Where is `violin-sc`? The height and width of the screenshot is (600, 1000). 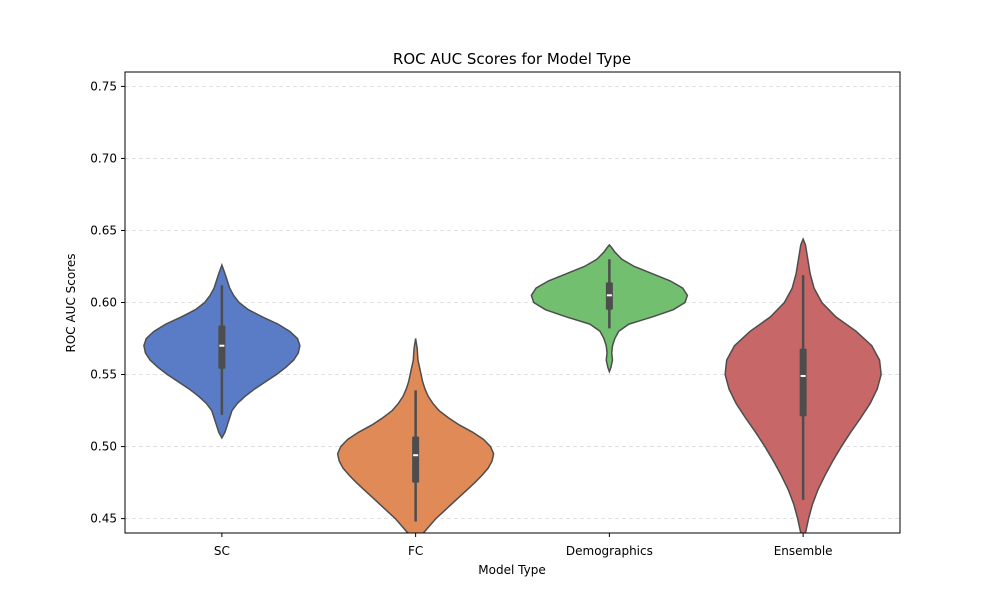 violin-sc is located at coordinates (222, 351).